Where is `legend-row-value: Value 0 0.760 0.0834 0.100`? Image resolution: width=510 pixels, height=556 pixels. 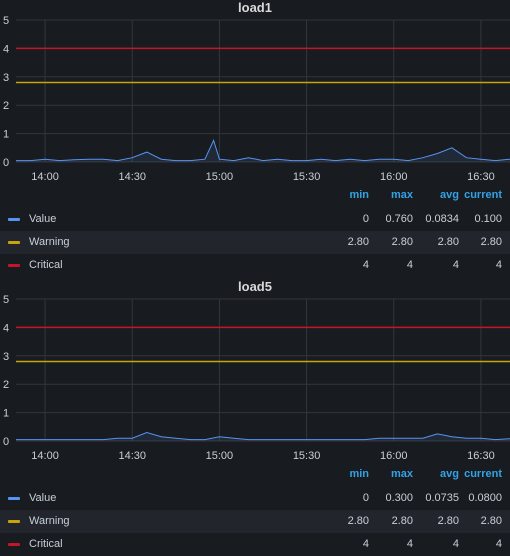
legend-row-value: Value 0 0.760 0.0834 0.100 is located at coordinates (255, 219).